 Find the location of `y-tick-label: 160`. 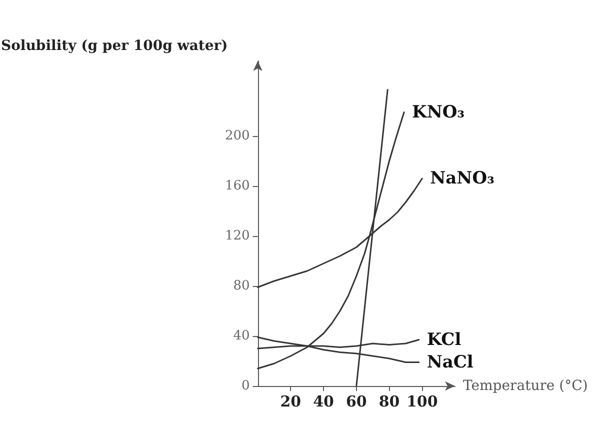

y-tick-label: 160 is located at coordinates (237, 186).